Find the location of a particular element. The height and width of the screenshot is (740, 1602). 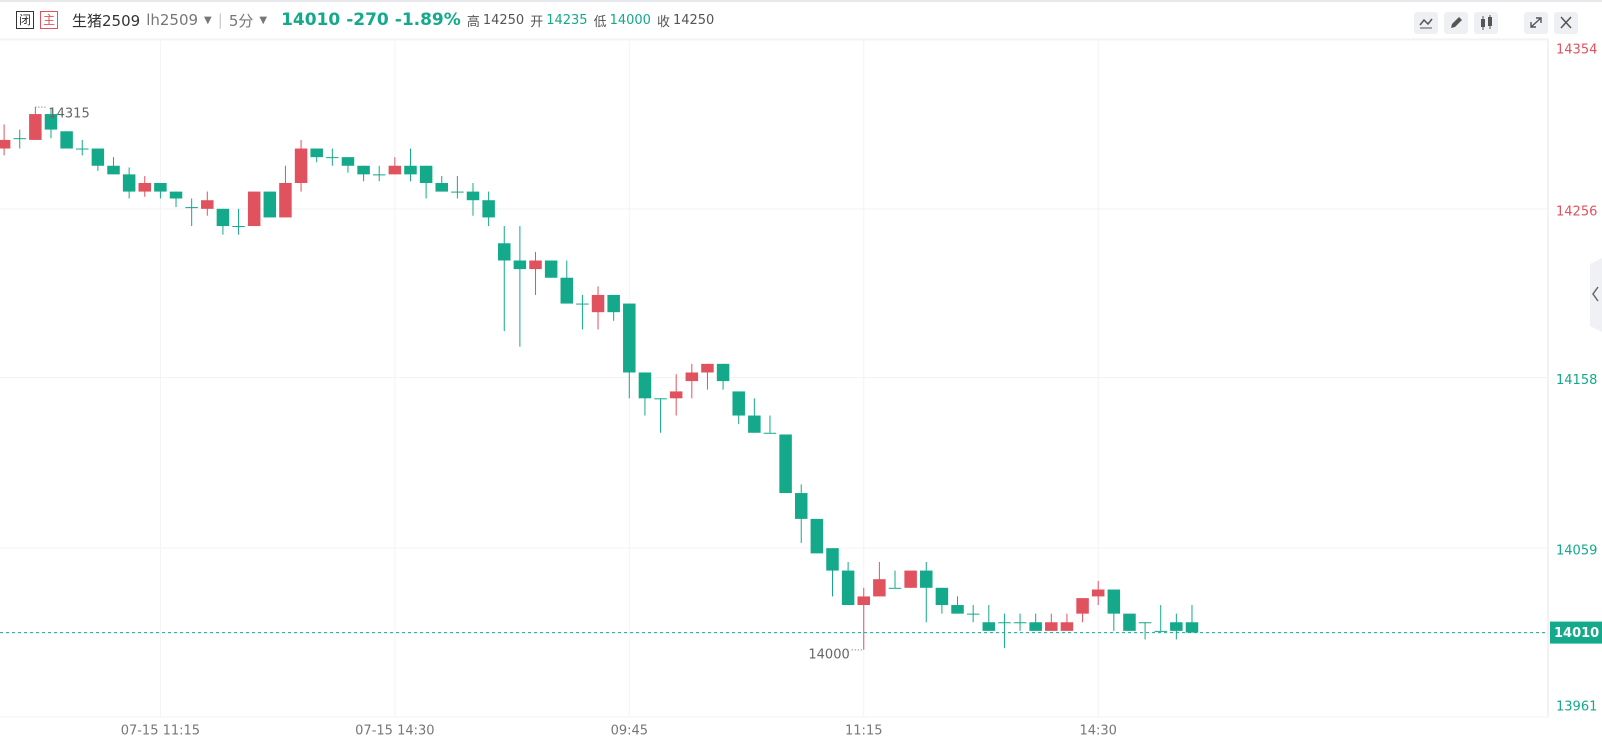

indicator-button is located at coordinates (1426, 23).